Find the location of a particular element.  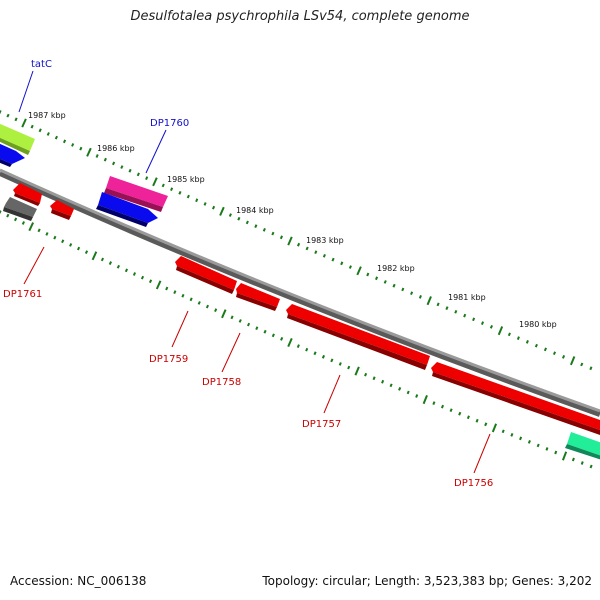

gene-arrow-teal-right is located at coordinates (582, 446).